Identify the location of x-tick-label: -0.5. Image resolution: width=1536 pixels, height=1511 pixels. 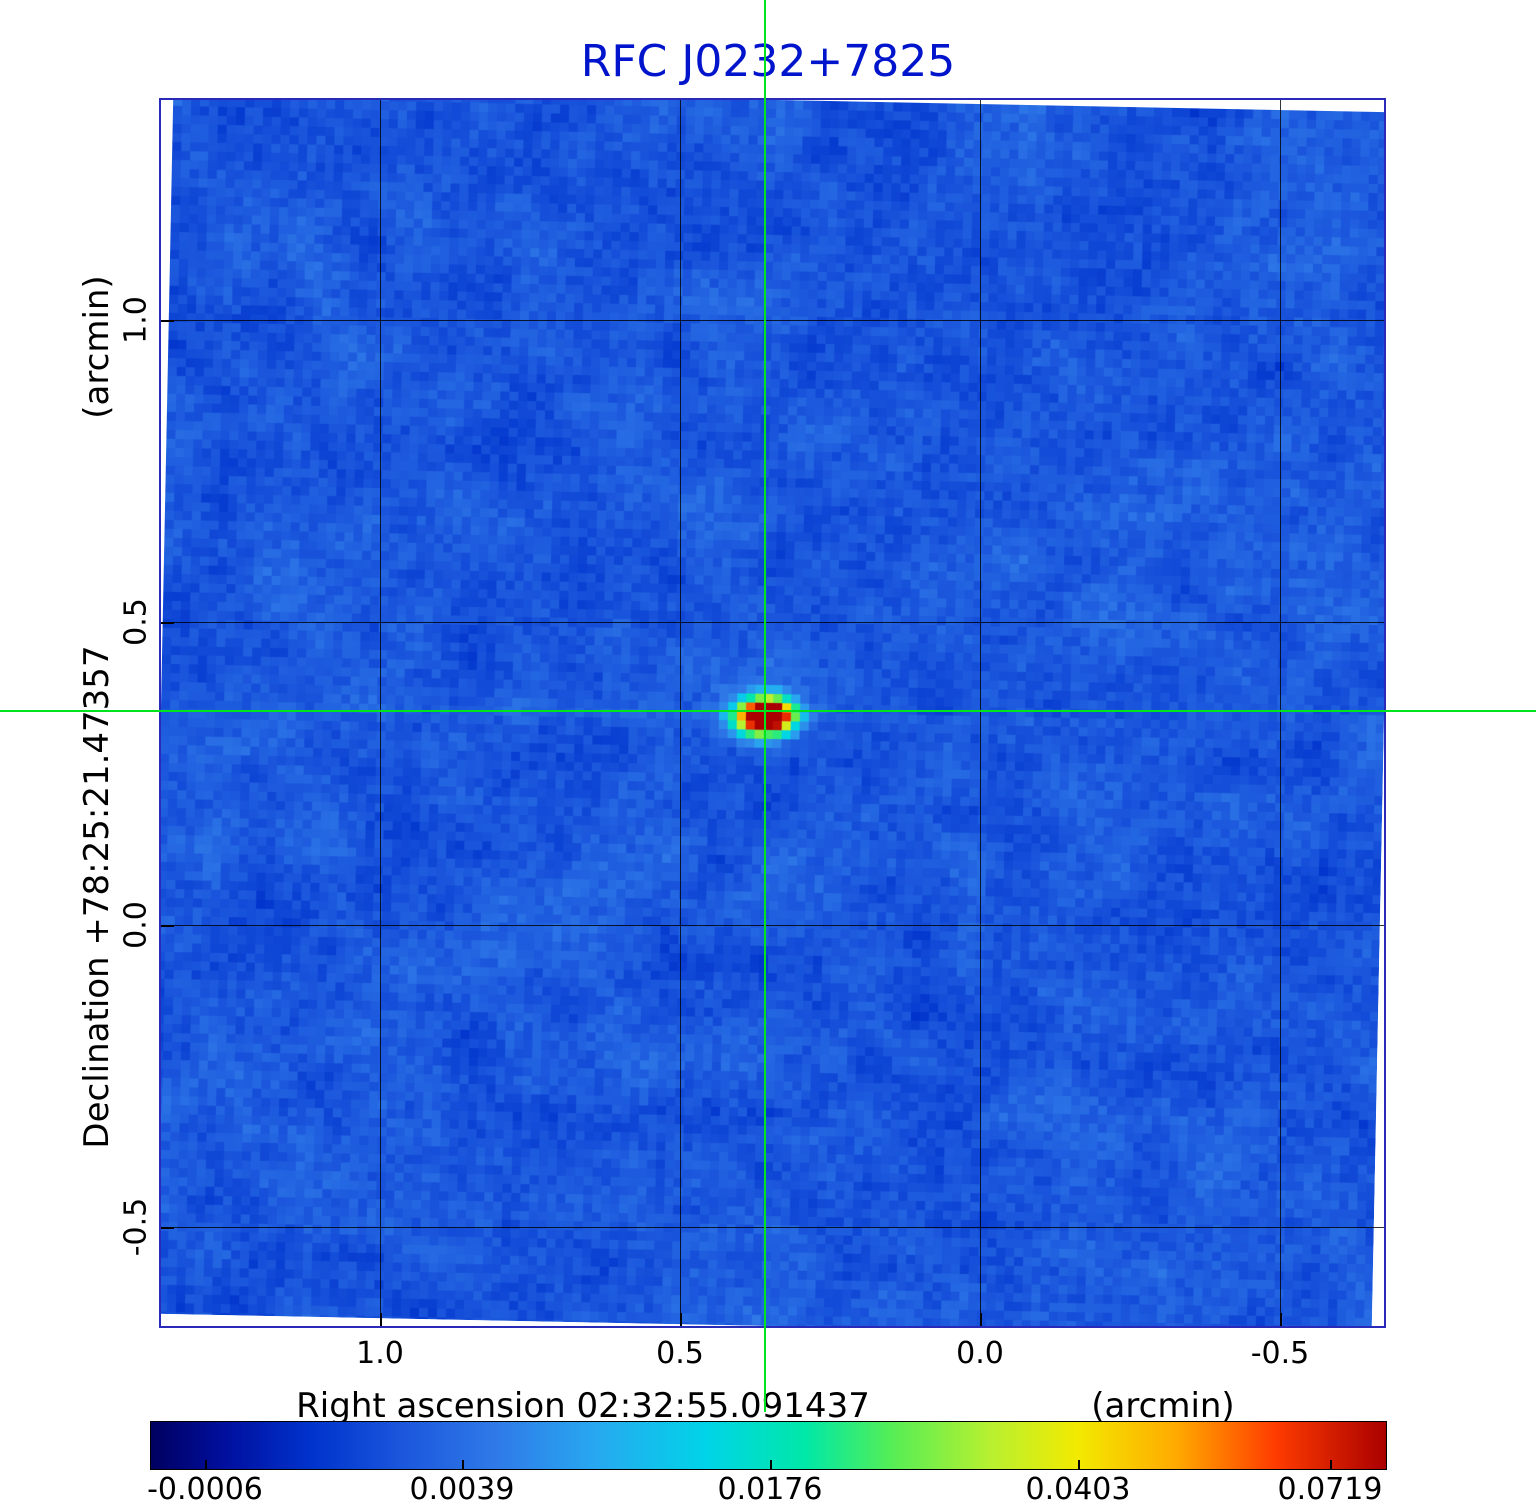
(1280, 1353).